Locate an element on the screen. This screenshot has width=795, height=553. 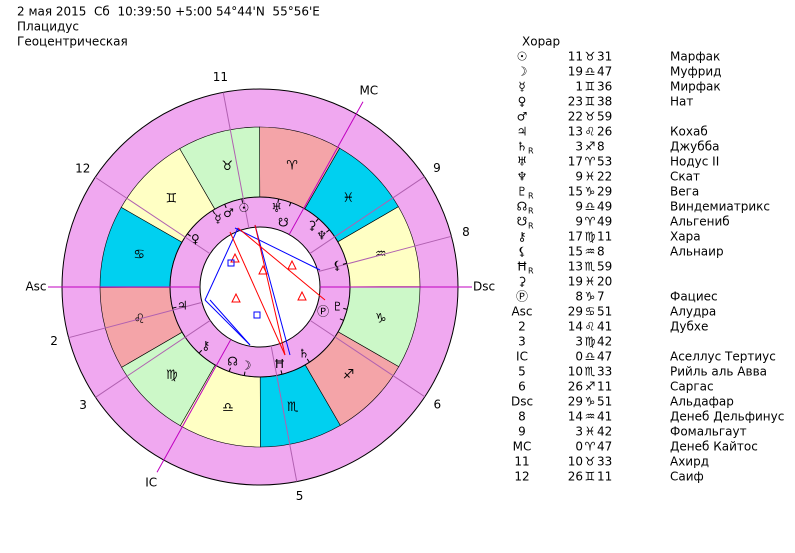
row-star: Джубба is located at coordinates (694, 147).